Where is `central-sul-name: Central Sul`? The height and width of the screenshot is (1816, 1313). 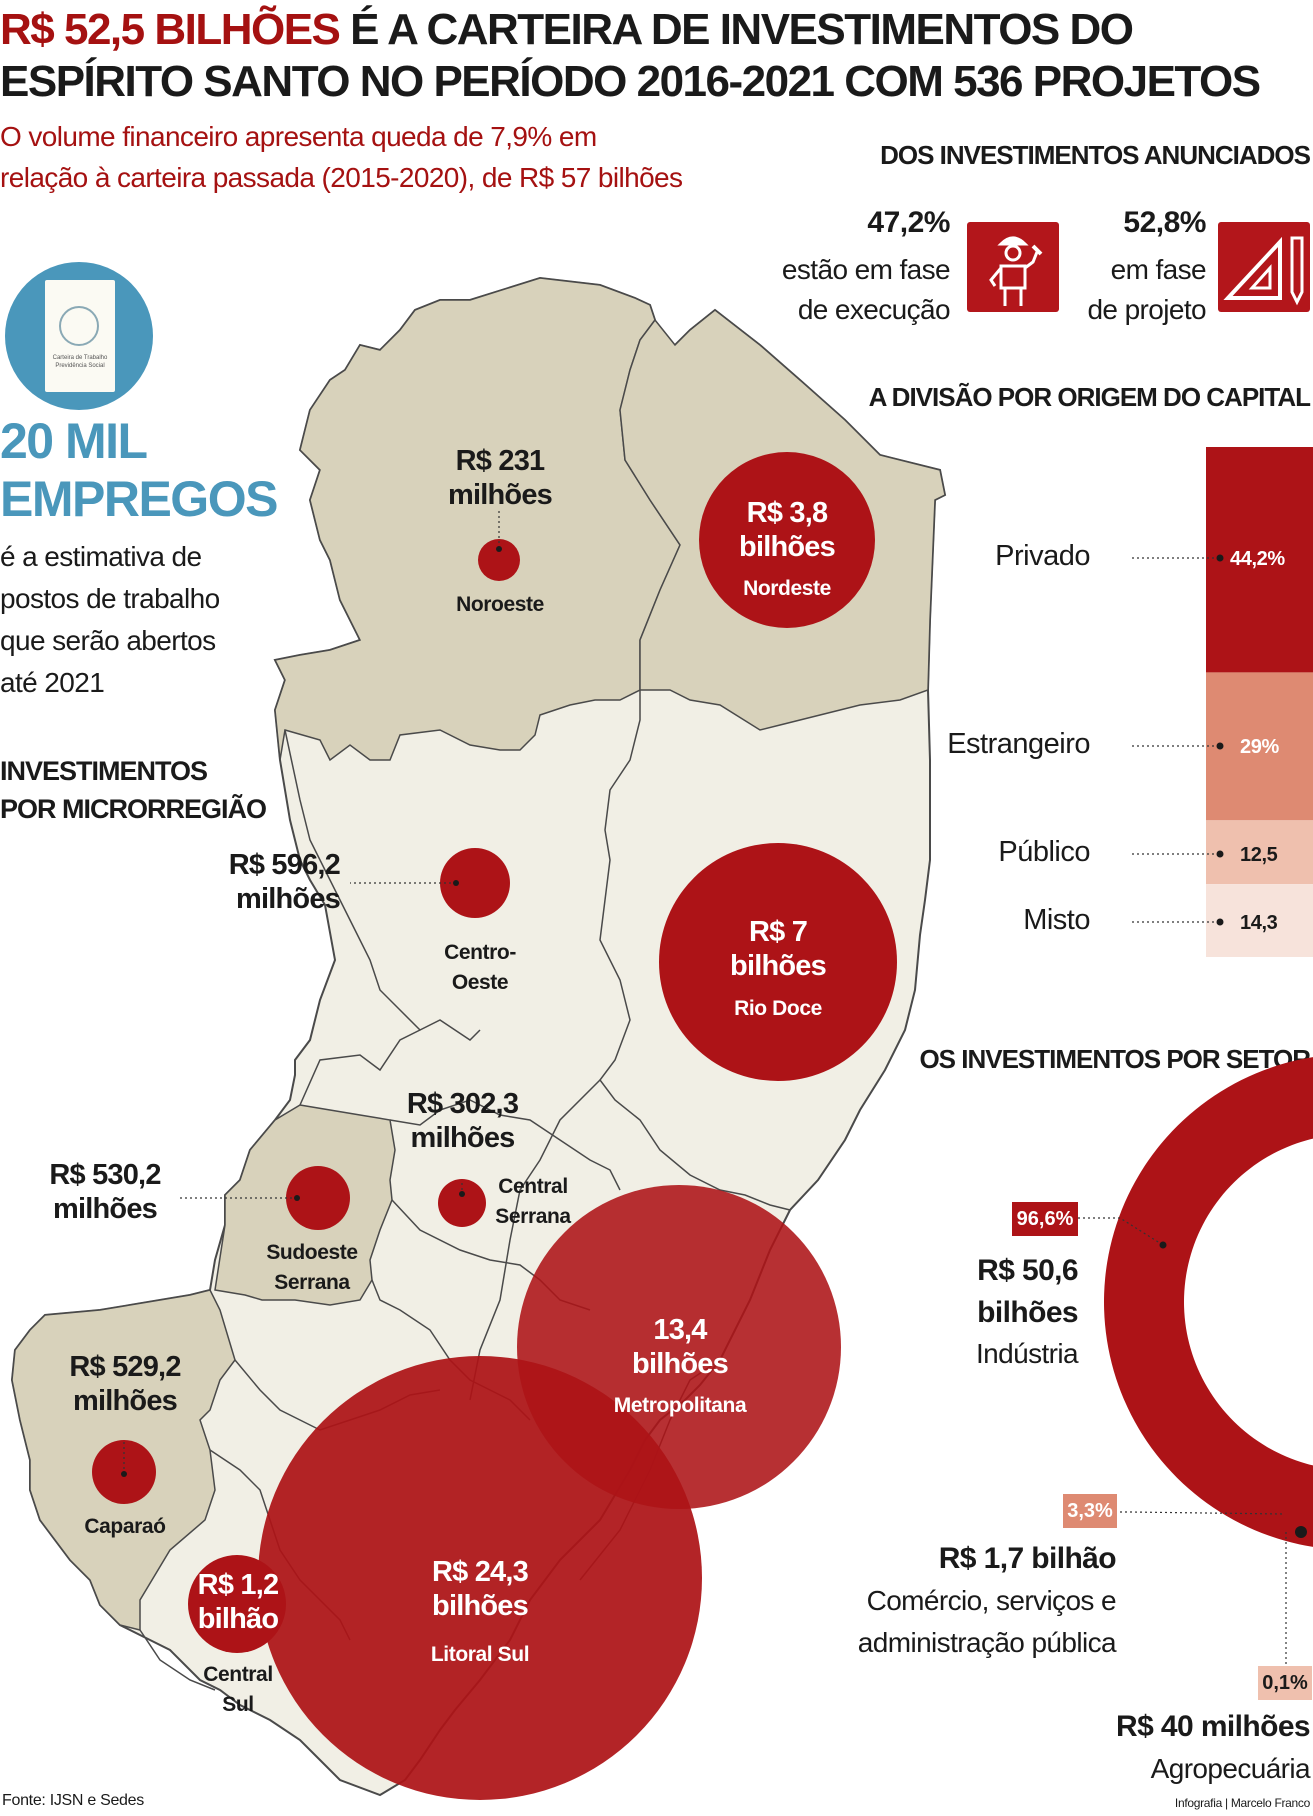
central-sul-name: Central Sul is located at coordinates (238, 1690).